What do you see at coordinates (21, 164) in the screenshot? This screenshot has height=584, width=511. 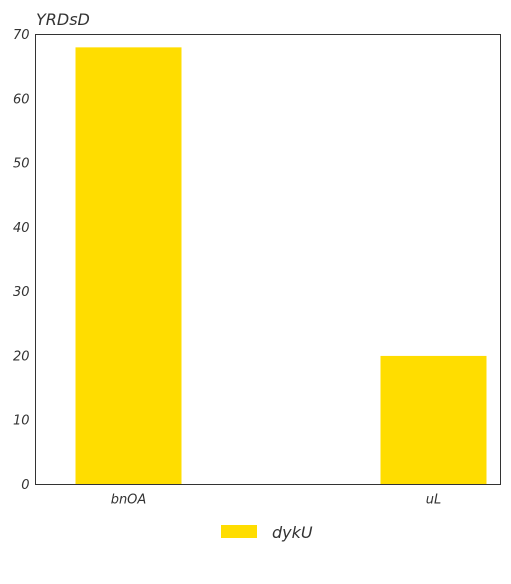 I see `y-tick-label: 50` at bounding box center [21, 164].